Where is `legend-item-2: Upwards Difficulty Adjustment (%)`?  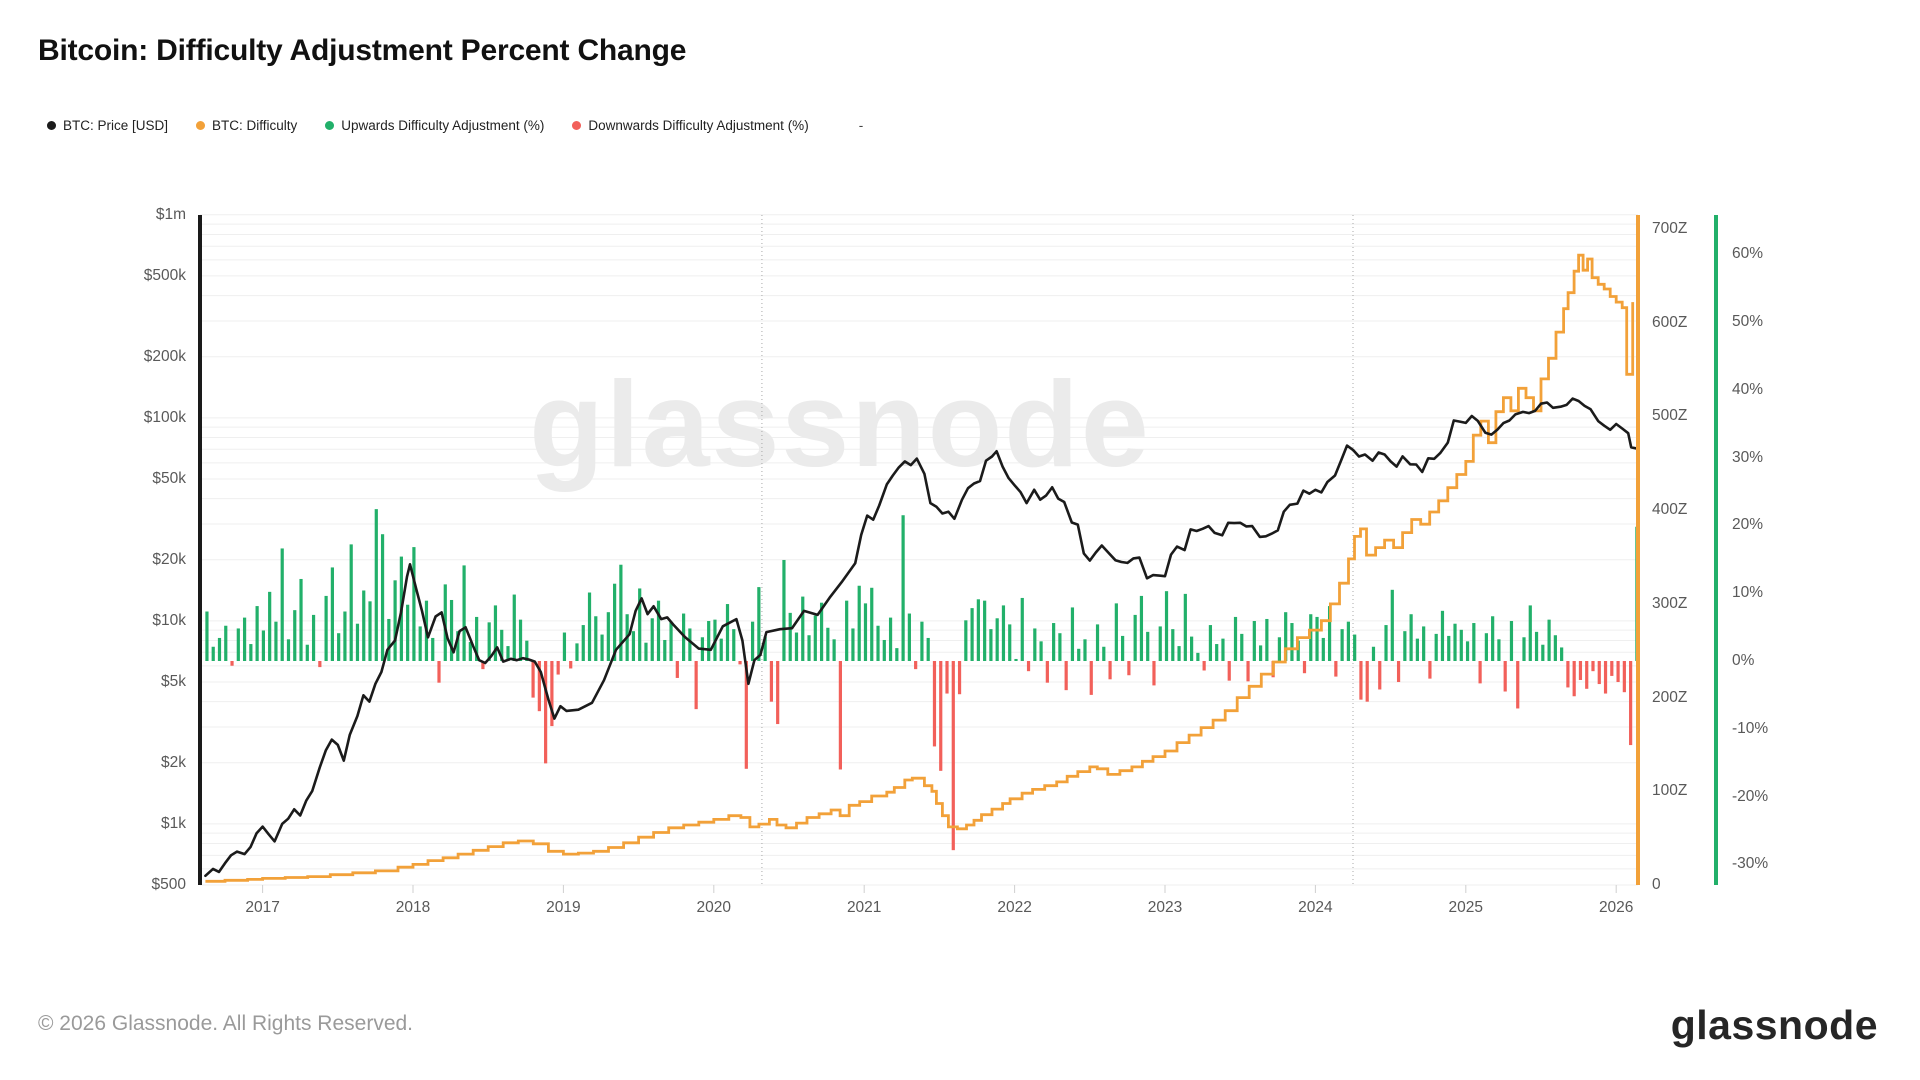
legend-item-2: Upwards Difficulty Adjustment (%) is located at coordinates (434, 125).